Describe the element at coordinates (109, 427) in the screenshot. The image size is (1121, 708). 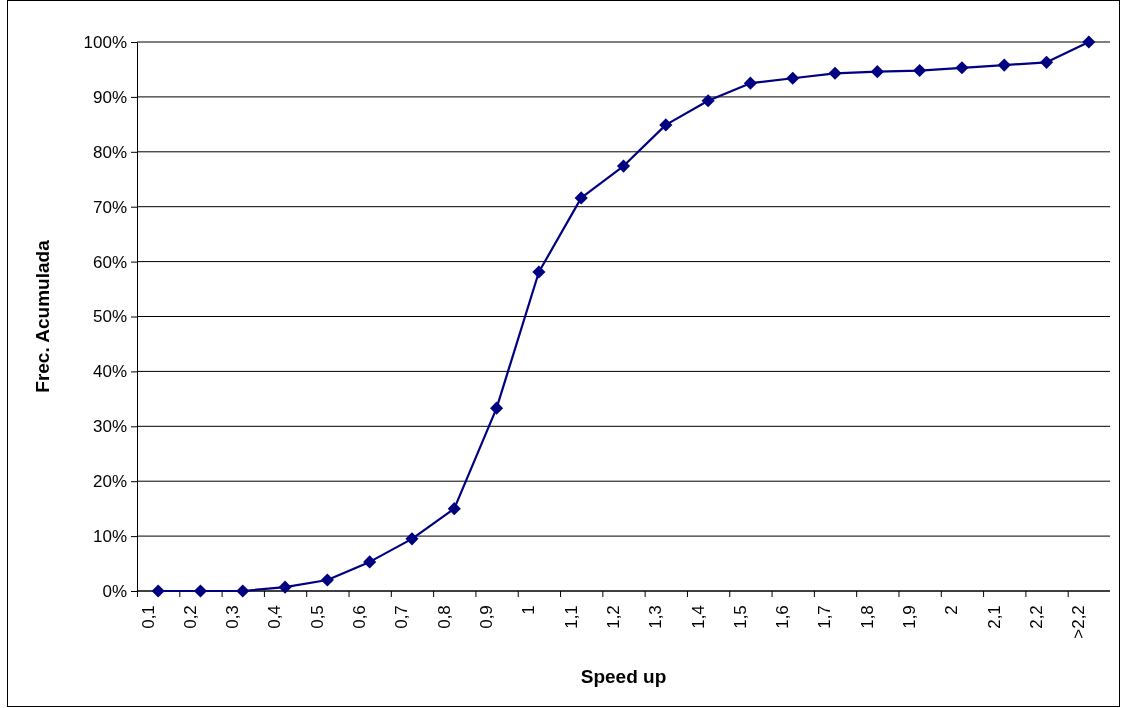
I see `y-tick-label: 30%` at that location.